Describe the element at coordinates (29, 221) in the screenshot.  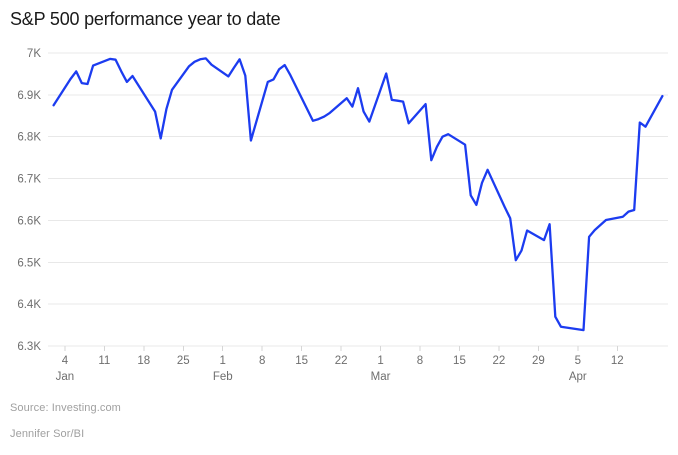
I see `y-tick-label: 6.6K` at that location.